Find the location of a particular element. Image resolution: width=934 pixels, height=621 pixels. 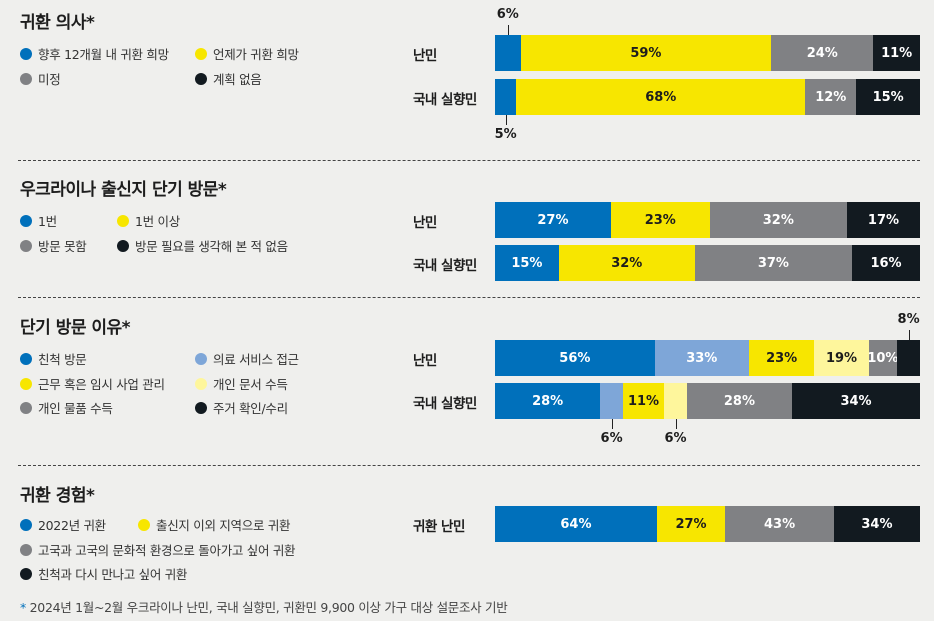

bar-segment-gray: 28% is located at coordinates (739, 401).